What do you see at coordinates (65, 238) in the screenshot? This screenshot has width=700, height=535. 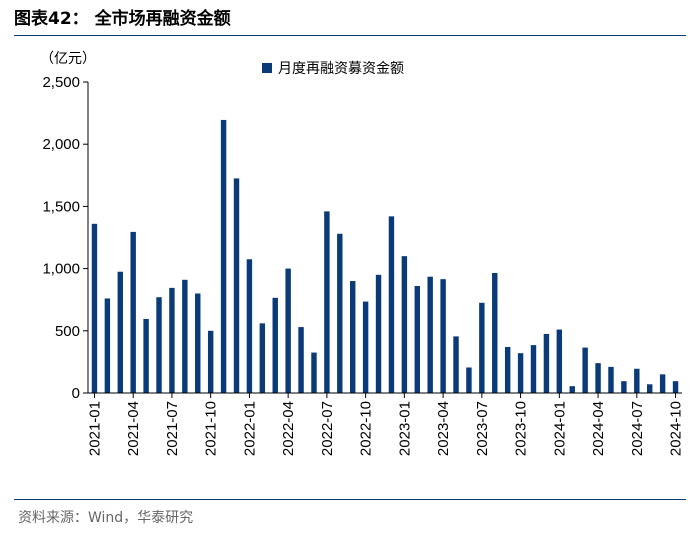 I see `y-axis: 0 500 1,000 1,500 2,000 2,500` at bounding box center [65, 238].